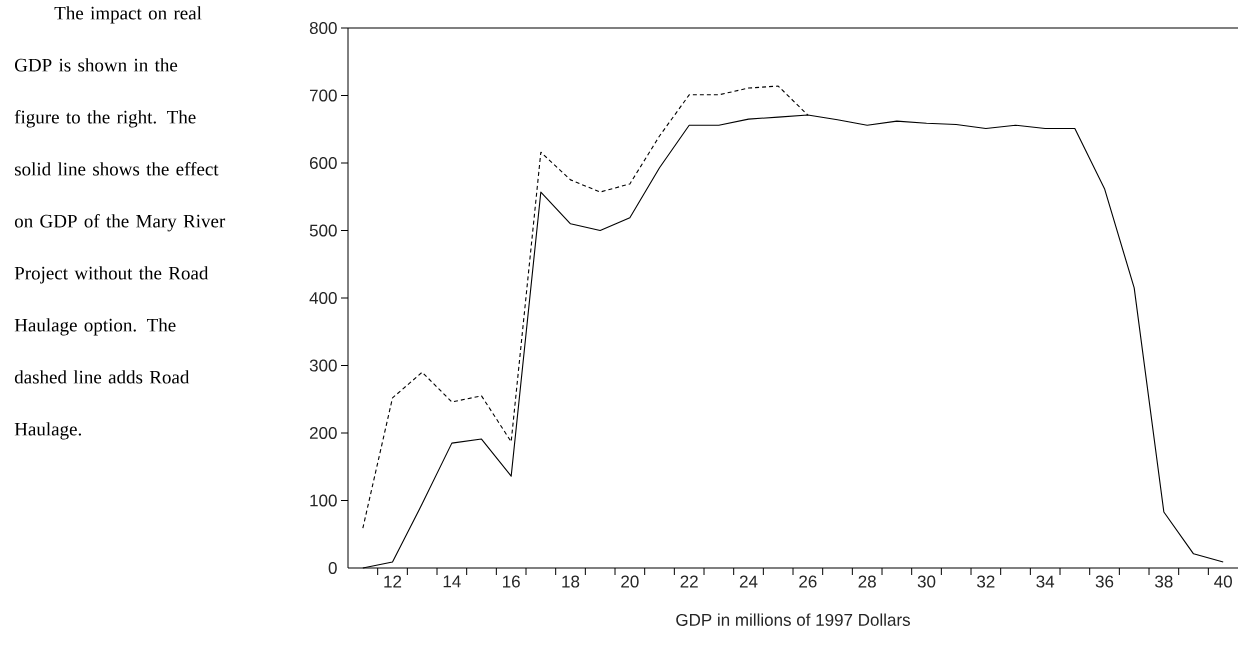  I want to click on y-tick-label: 500, so click(323, 230).